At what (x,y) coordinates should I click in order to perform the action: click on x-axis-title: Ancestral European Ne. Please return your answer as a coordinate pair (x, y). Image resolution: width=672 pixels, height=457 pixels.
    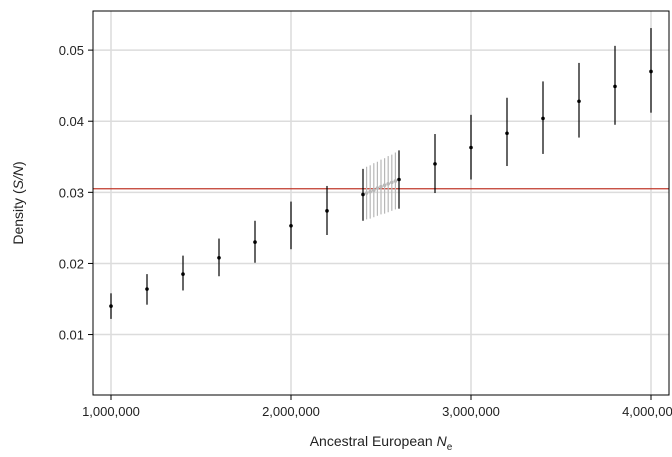
    Looking at the image, I should click on (381, 443).